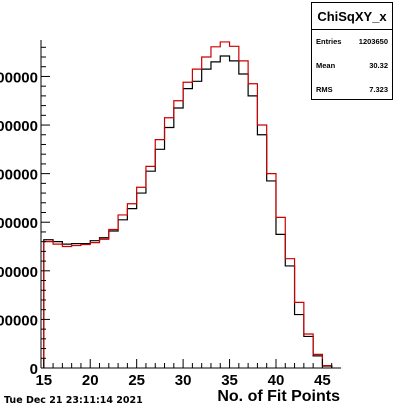 Image resolution: width=400 pixels, height=409 pixels. Describe the element at coordinates (352, 41) in the screenshot. I see `stats-row-entries: Entries 1203650` at that location.